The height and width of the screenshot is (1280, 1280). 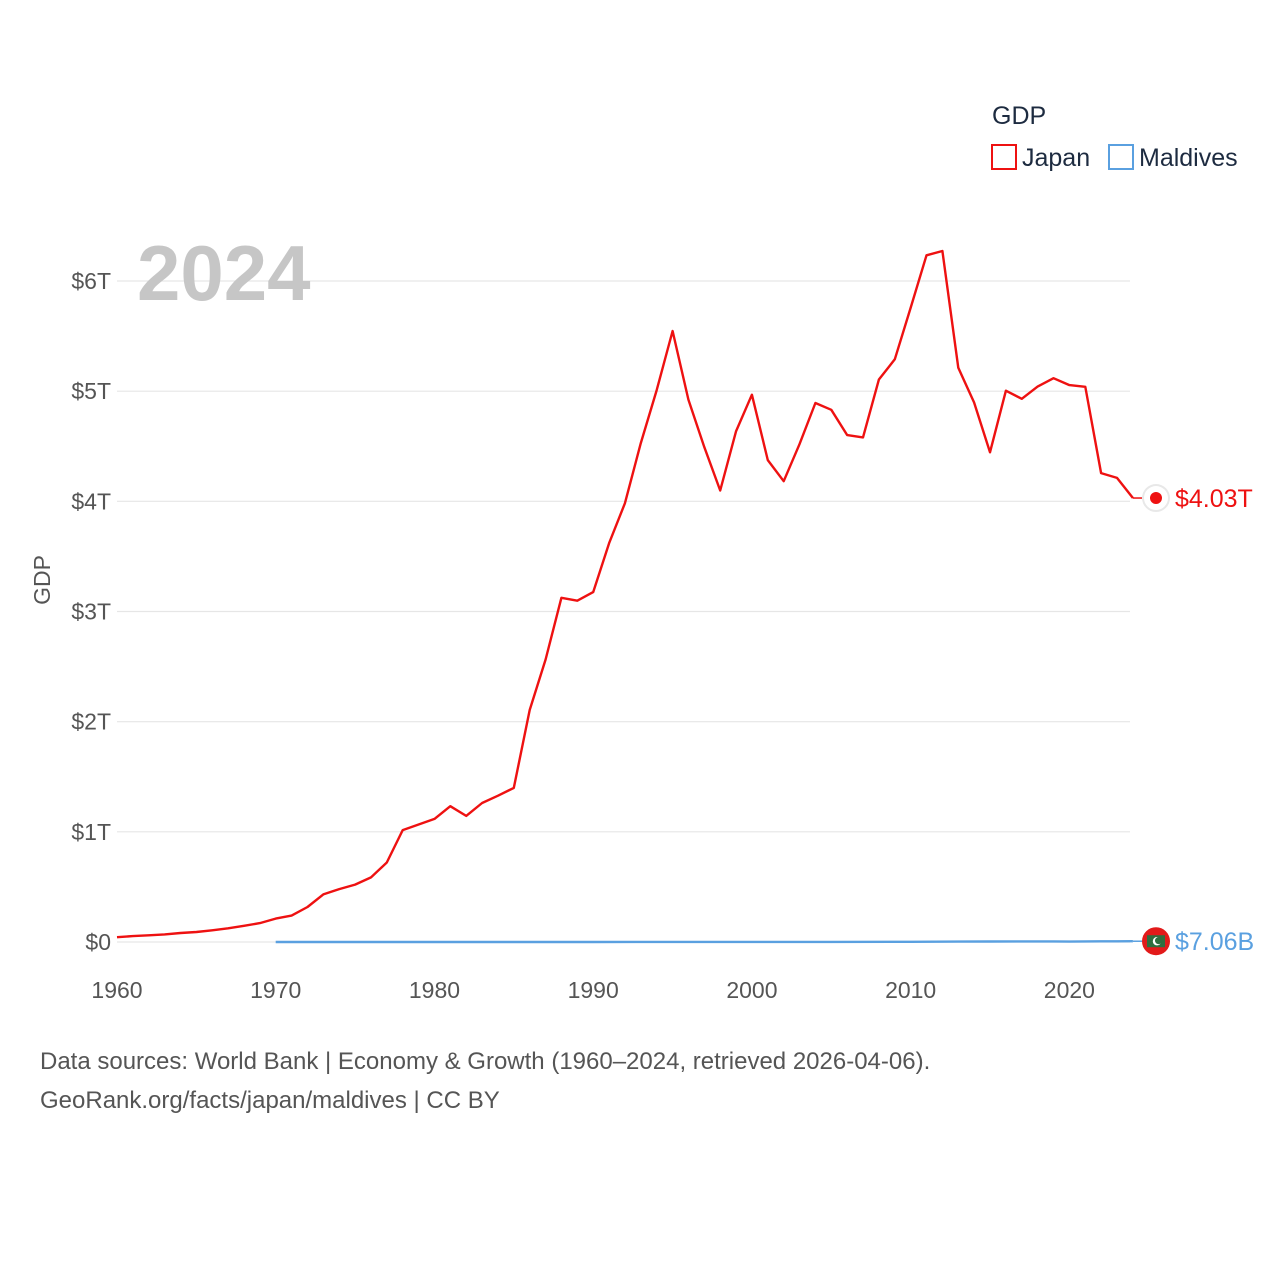 What do you see at coordinates (42, 580) in the screenshot?
I see `y-axis-title: GDP` at bounding box center [42, 580].